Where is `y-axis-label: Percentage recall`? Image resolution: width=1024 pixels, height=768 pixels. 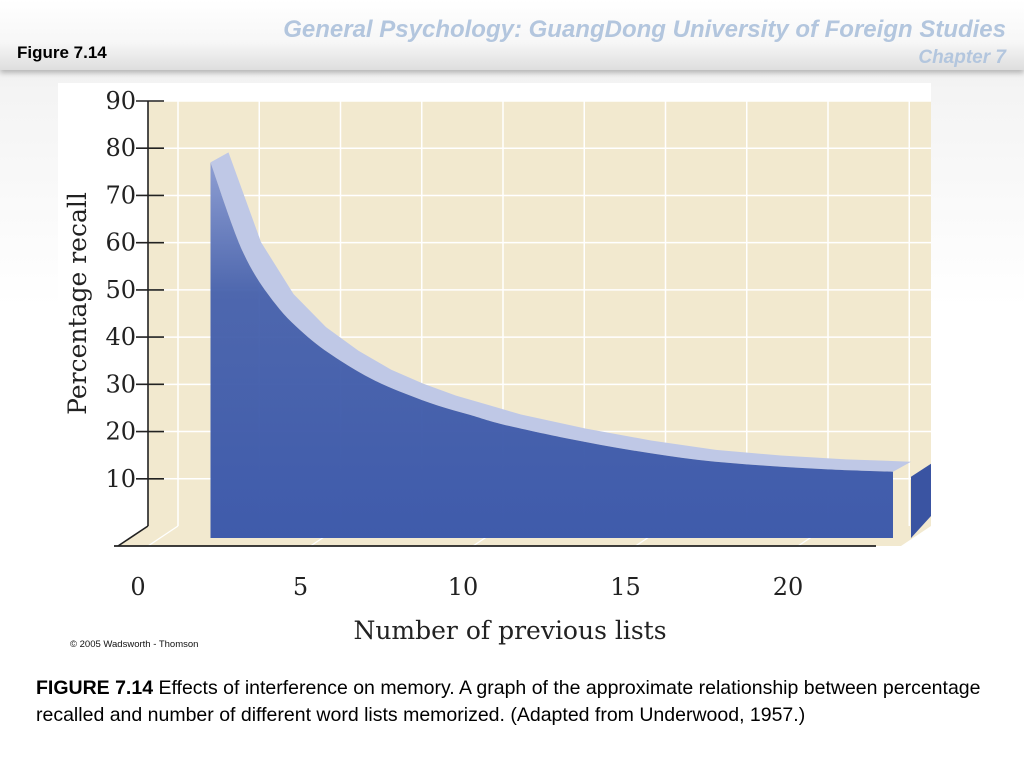 y-axis-label: Percentage recall is located at coordinates (77, 303).